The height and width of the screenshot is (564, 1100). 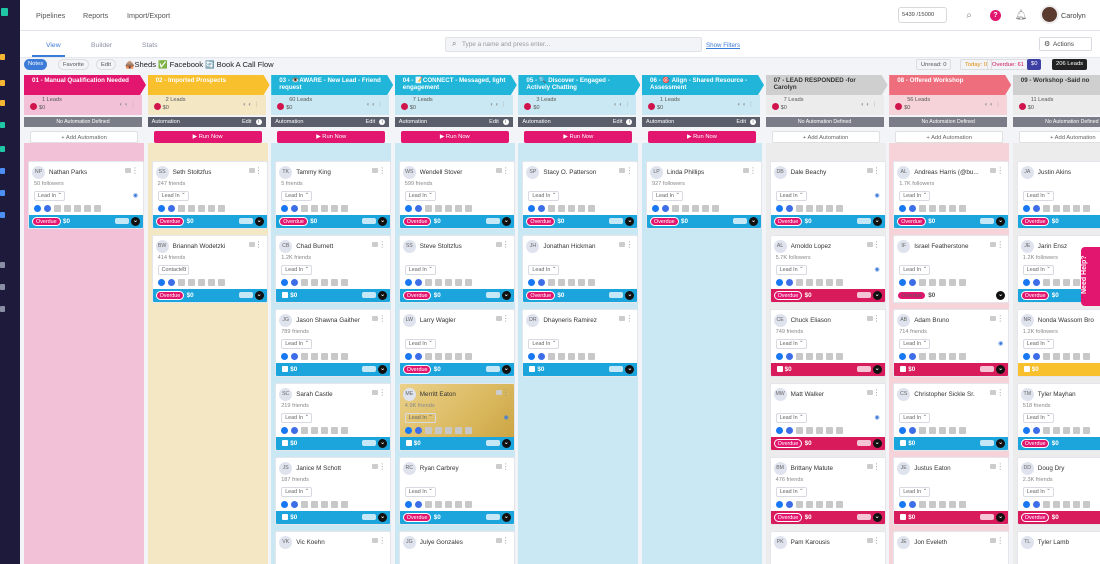 I want to click on lead-name: Nathan Parks, so click(x=68, y=172).